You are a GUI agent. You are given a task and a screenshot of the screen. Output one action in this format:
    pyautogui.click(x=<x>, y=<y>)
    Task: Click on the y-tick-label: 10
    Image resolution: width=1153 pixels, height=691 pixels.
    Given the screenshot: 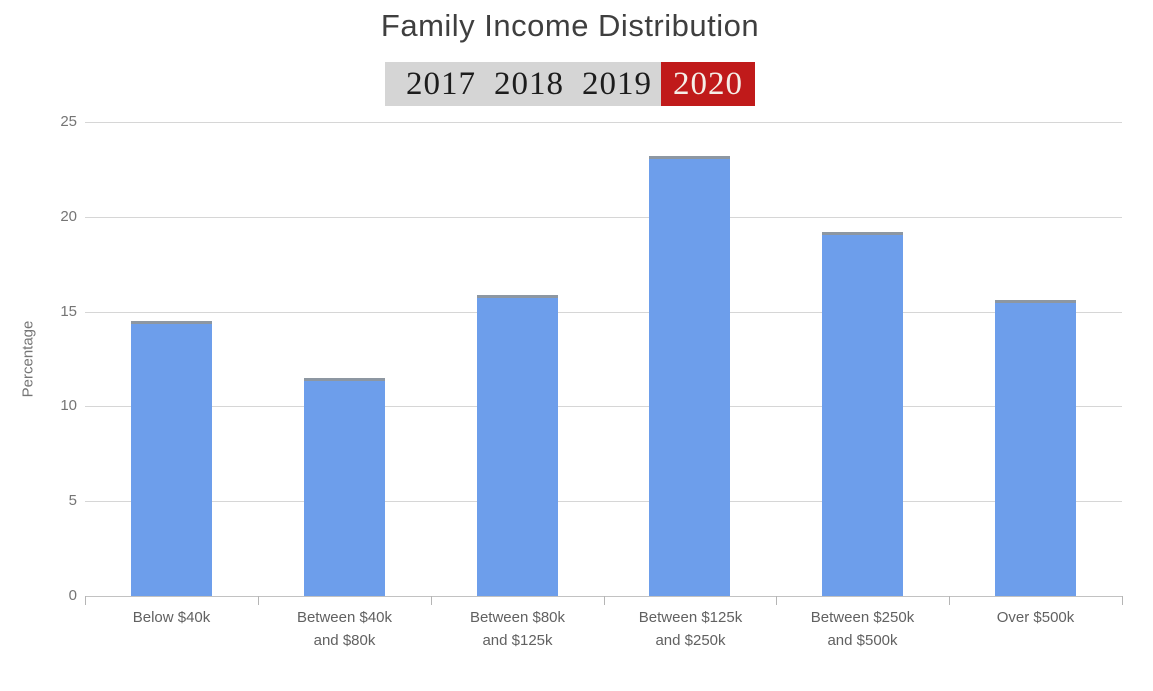 What is the action you would take?
    pyautogui.click(x=68, y=405)
    